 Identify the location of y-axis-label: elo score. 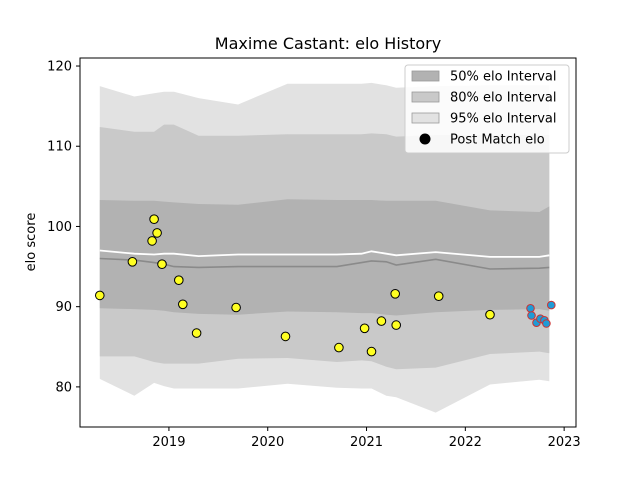
(31, 242).